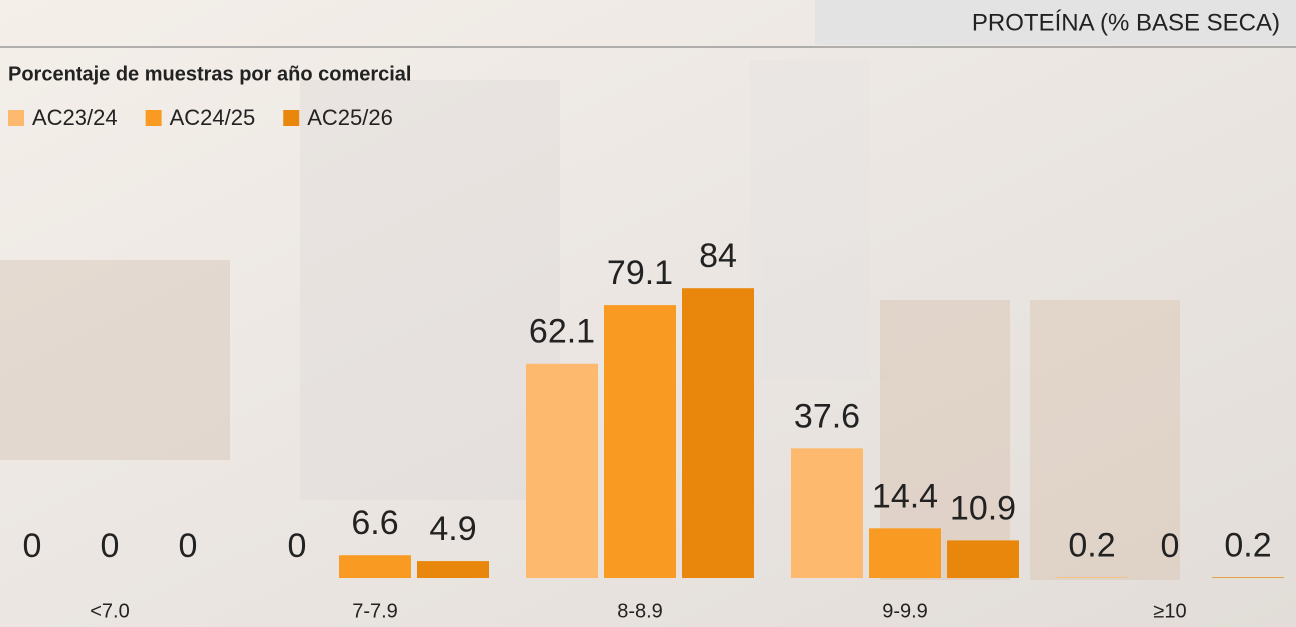 Image resolution: width=1296 pixels, height=627 pixels. Describe the element at coordinates (452, 529) in the screenshot. I see `data-label: 4.9` at that location.